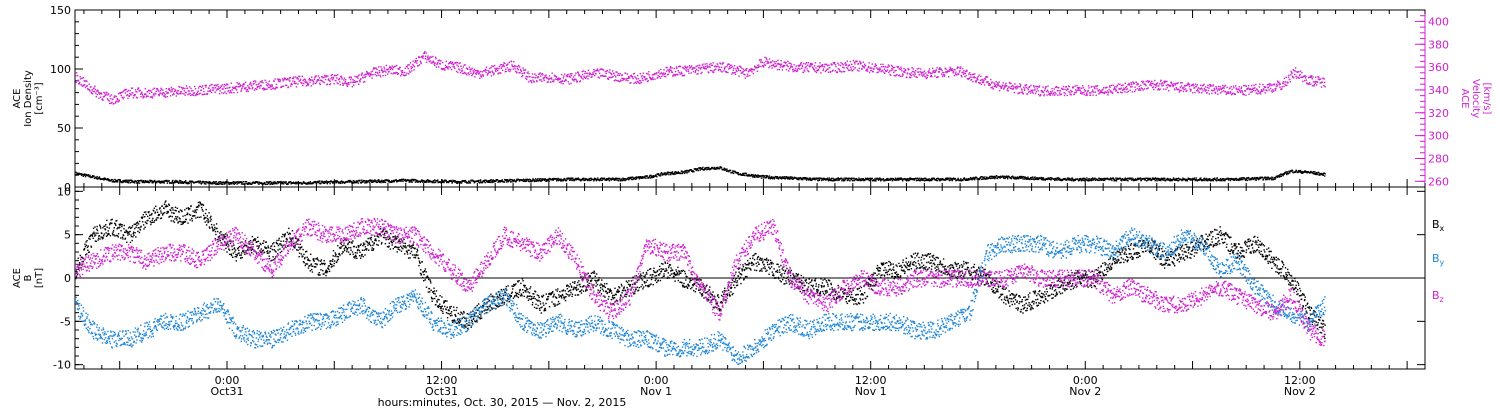 The width and height of the screenshot is (1500, 410). I want to click on density-tick-label: 0, so click(67, 187).